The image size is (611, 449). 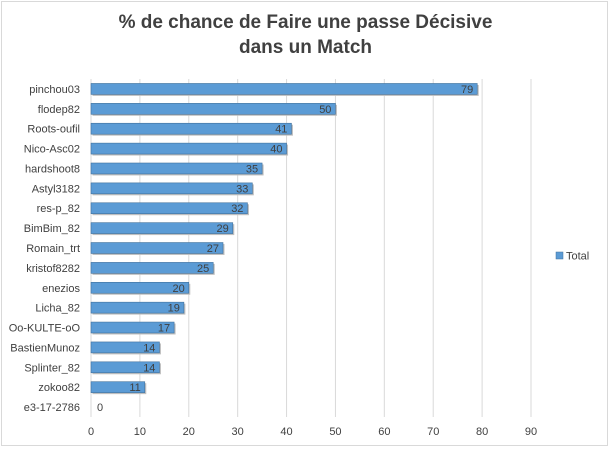 What do you see at coordinates (276, 150) in the screenshot?
I see `data-label-Nico-Asc02: 40` at bounding box center [276, 150].